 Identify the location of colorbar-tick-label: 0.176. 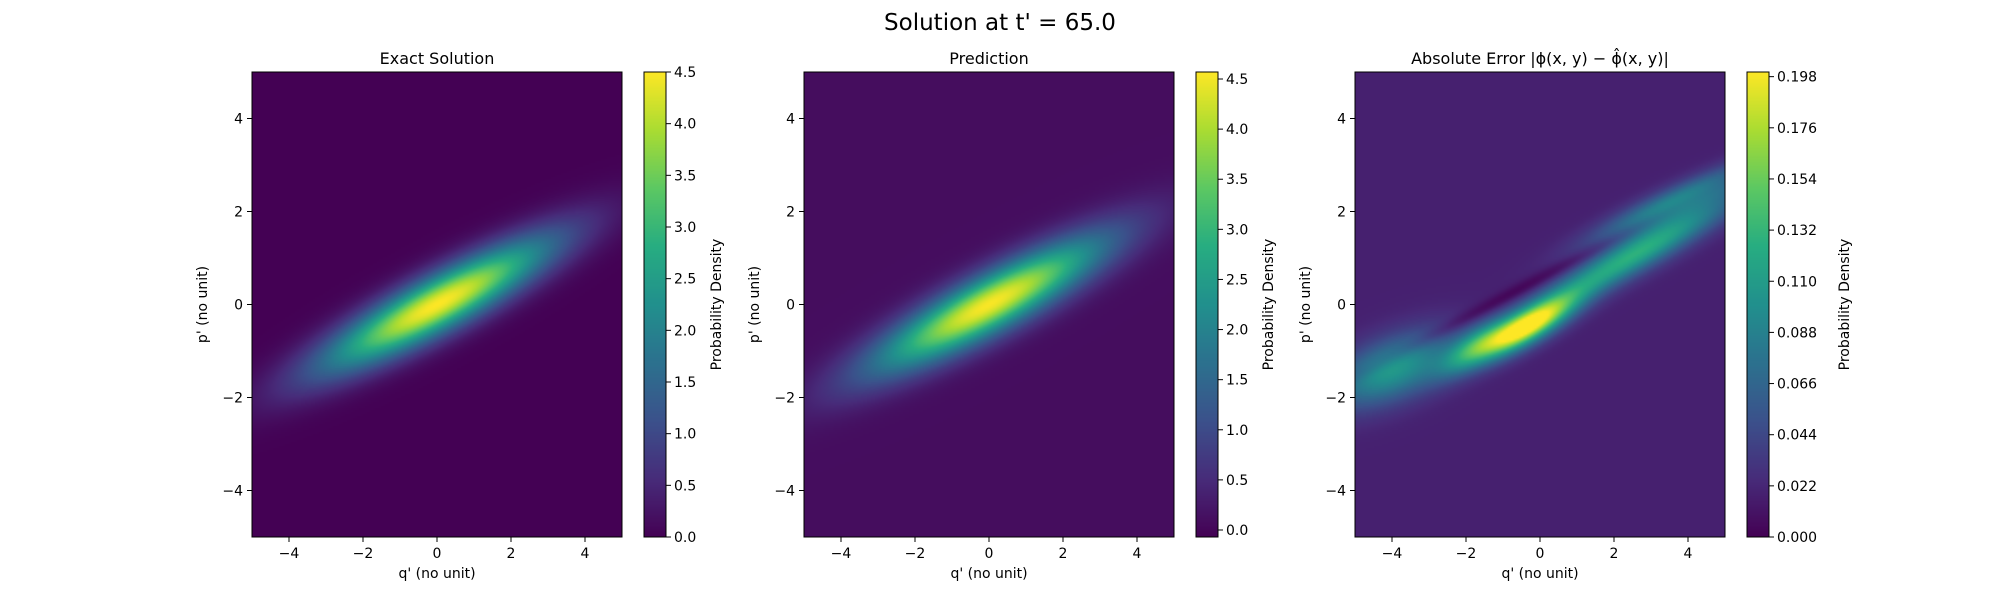
(1797, 129).